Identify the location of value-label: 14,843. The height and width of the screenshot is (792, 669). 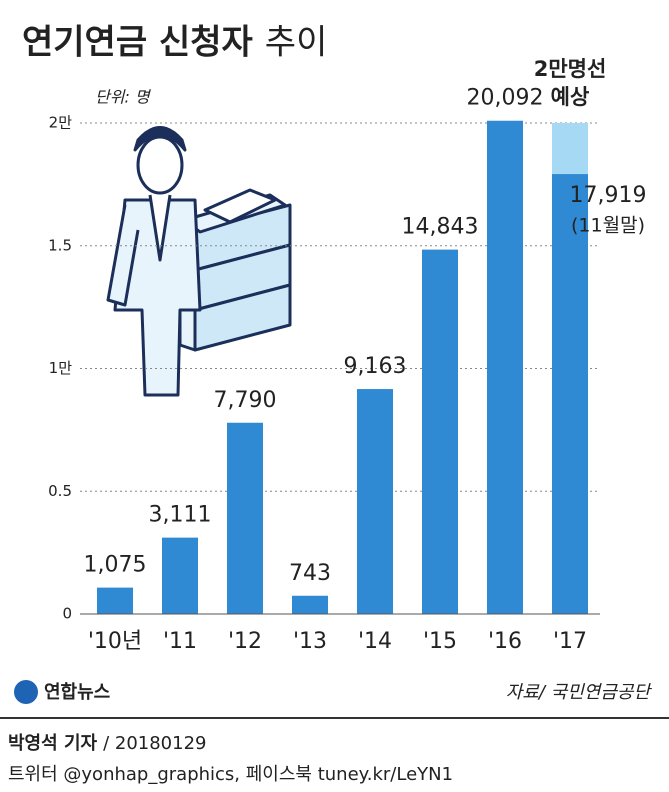
(440, 227).